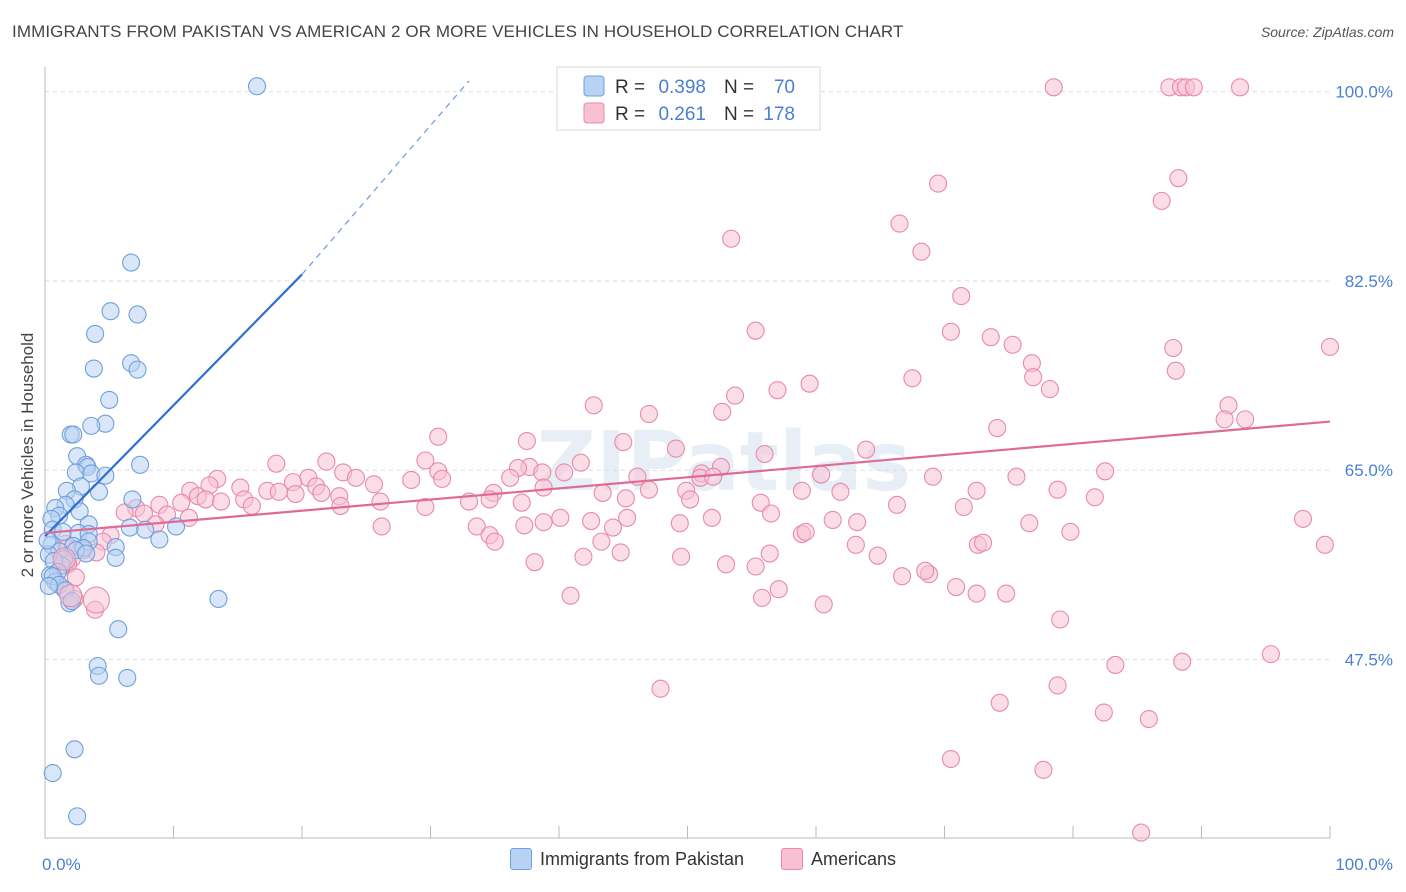 The width and height of the screenshot is (1406, 892). What do you see at coordinates (688, 98) in the screenshot?
I see `stats-legend: R = 0.398 N = 70 R = 0.261 N = 178` at bounding box center [688, 98].